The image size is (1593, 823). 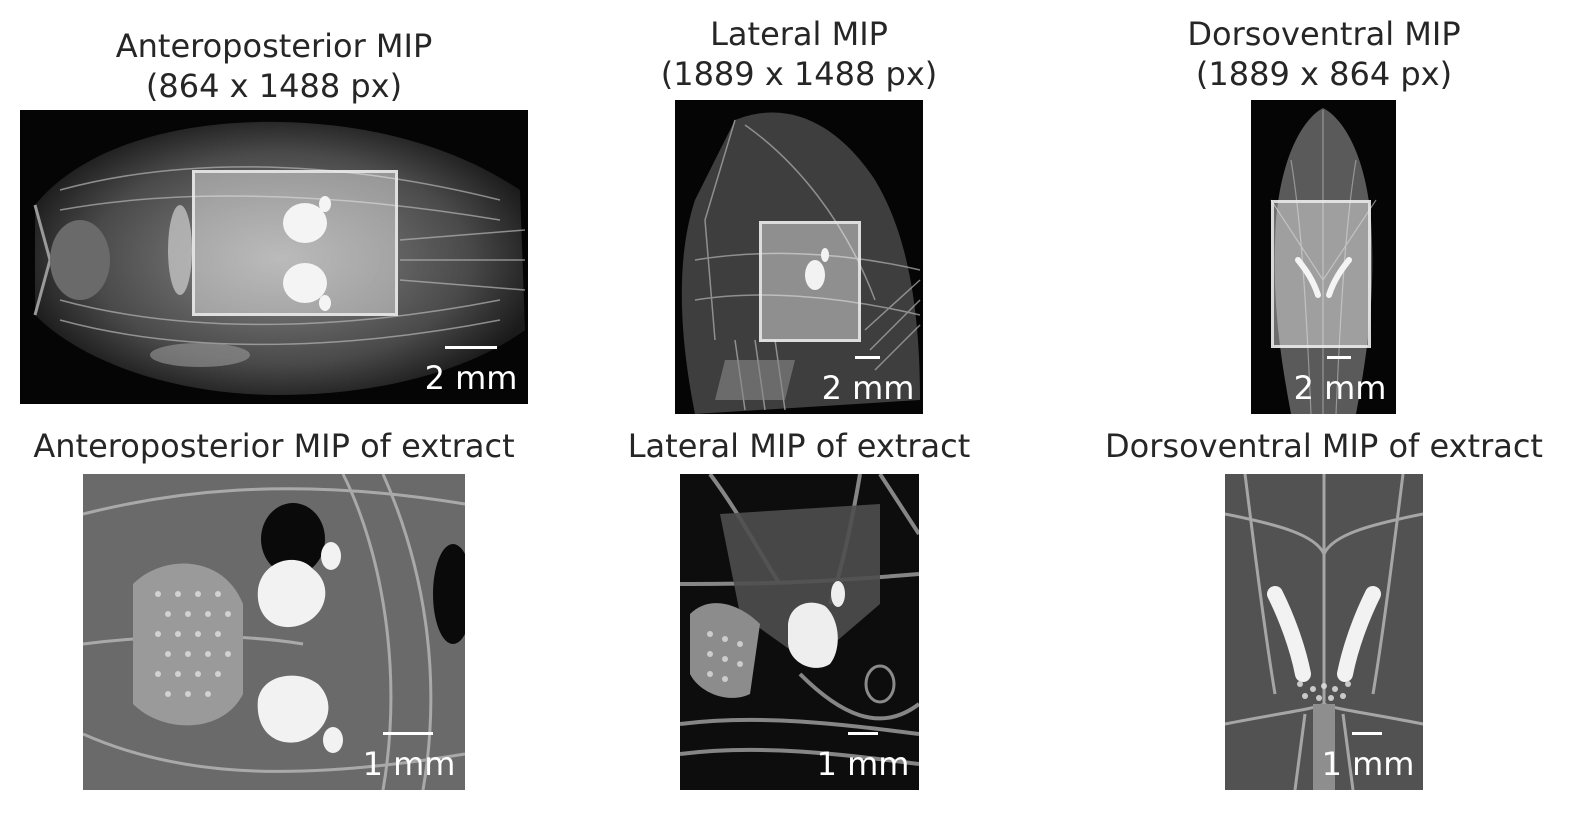 I want to click on lateral-mip-scale-bar, so click(x=867, y=357).